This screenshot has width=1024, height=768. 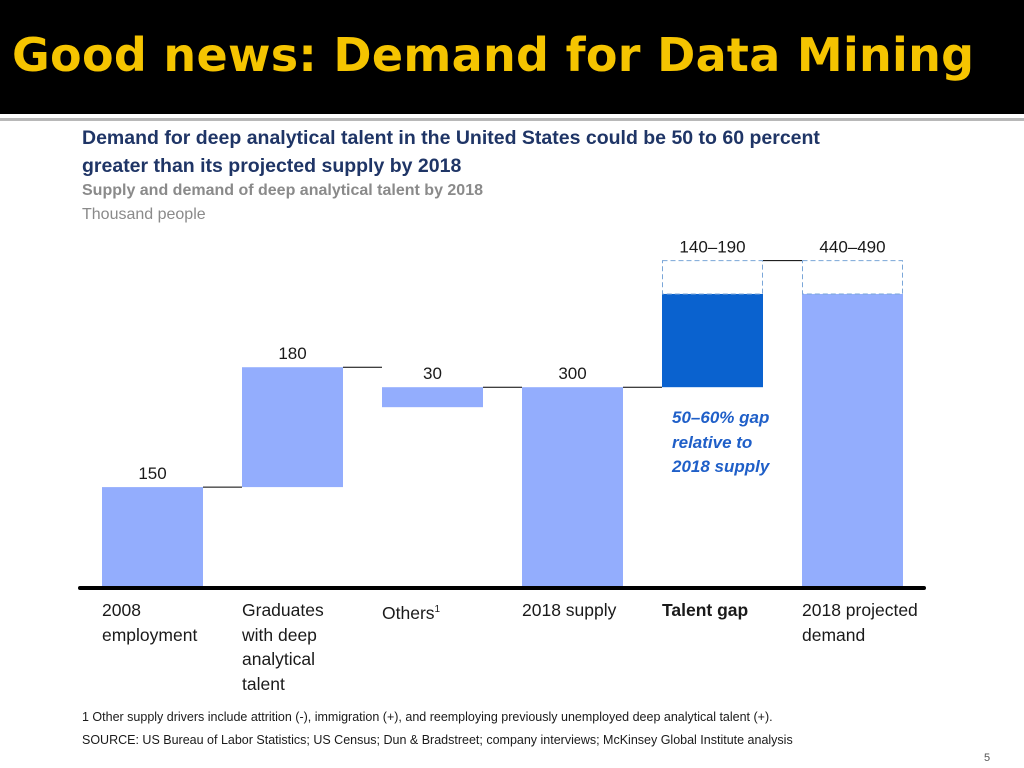 What do you see at coordinates (852, 247) in the screenshot?
I see `value-label-5: 440–490` at bounding box center [852, 247].